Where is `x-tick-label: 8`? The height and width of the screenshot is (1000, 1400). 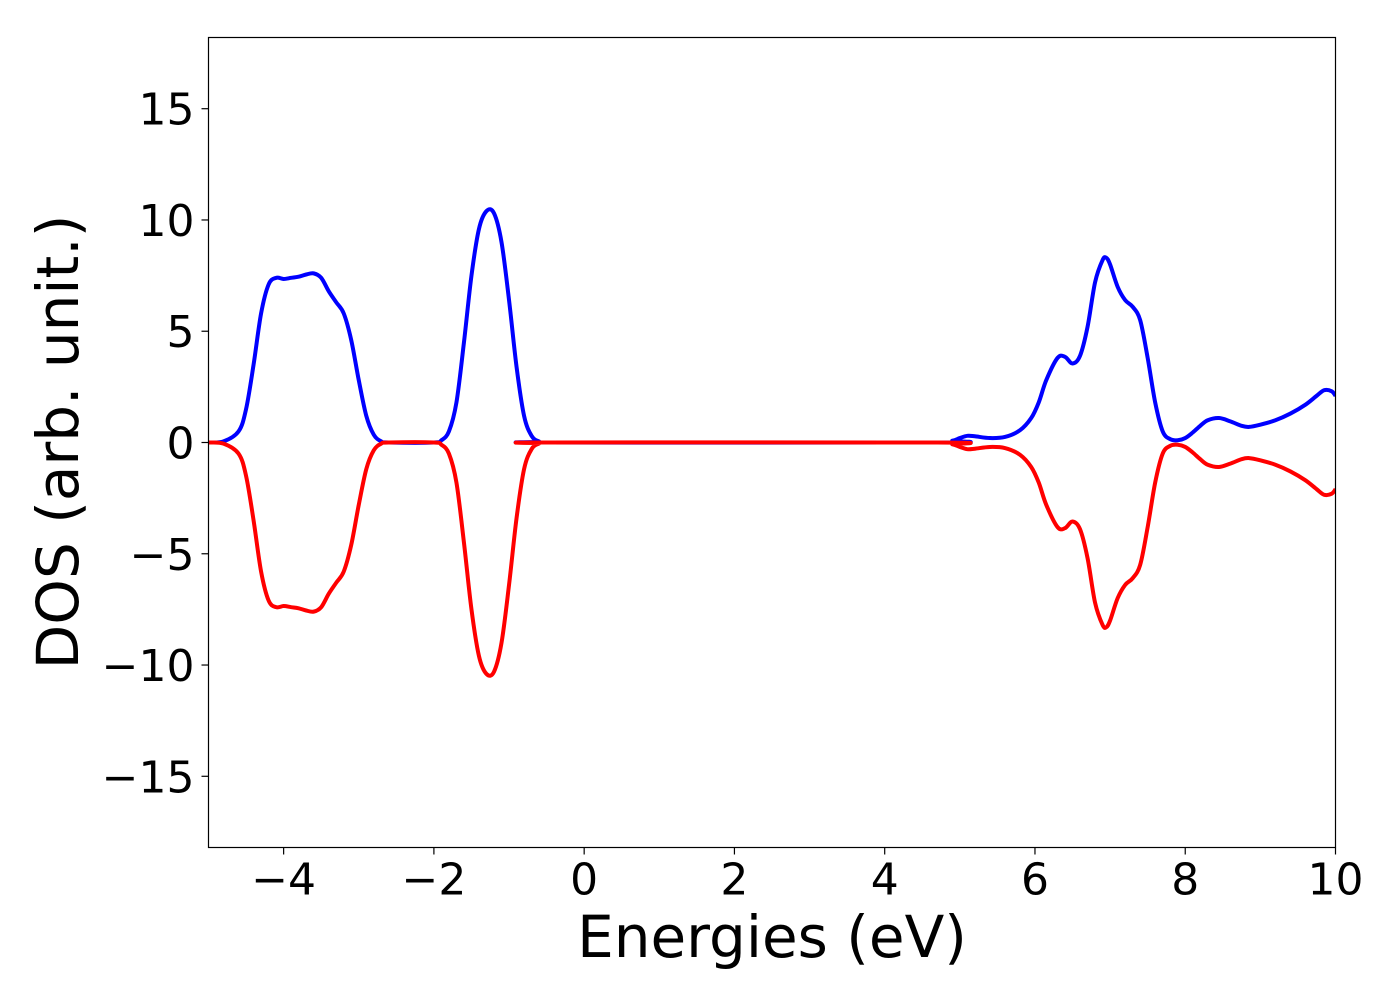 x-tick-label: 8 is located at coordinates (1185, 880).